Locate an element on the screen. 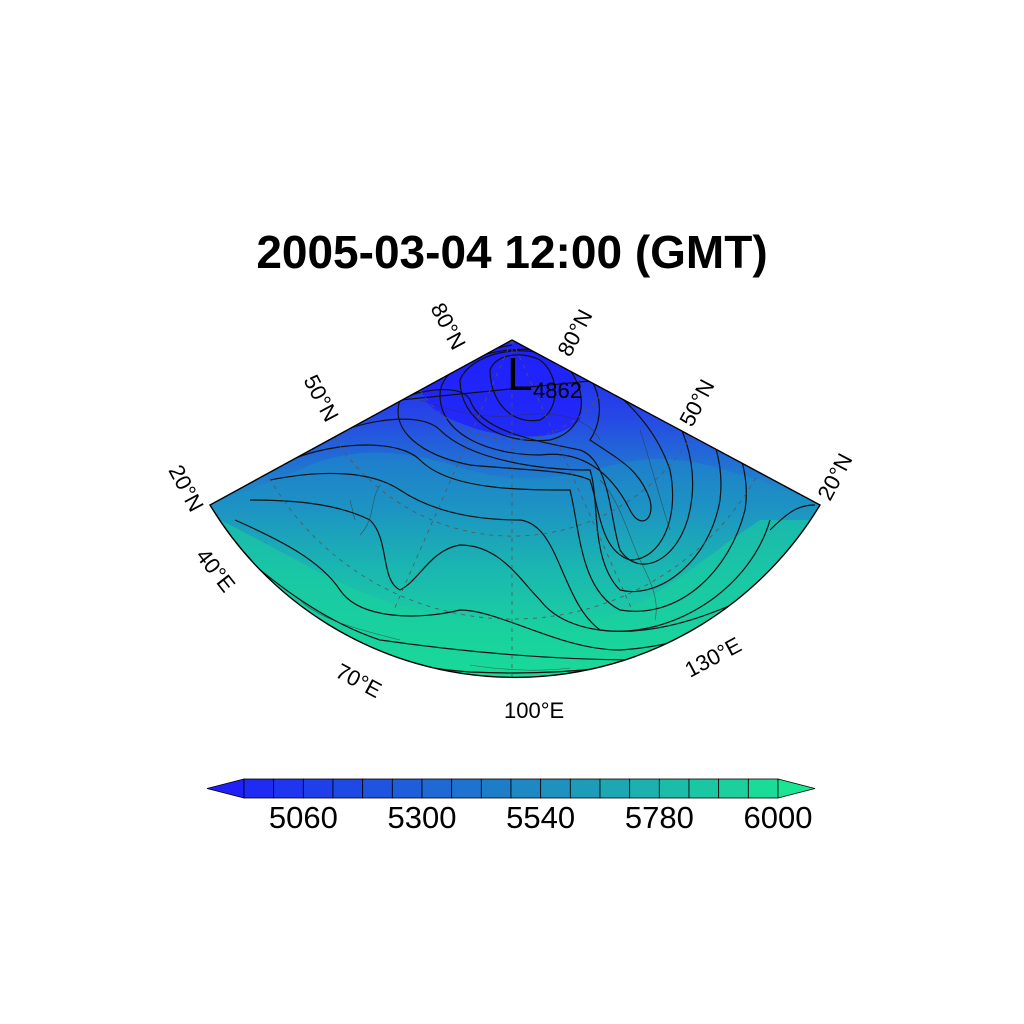  colorbar-label: 5540 is located at coordinates (540, 817).